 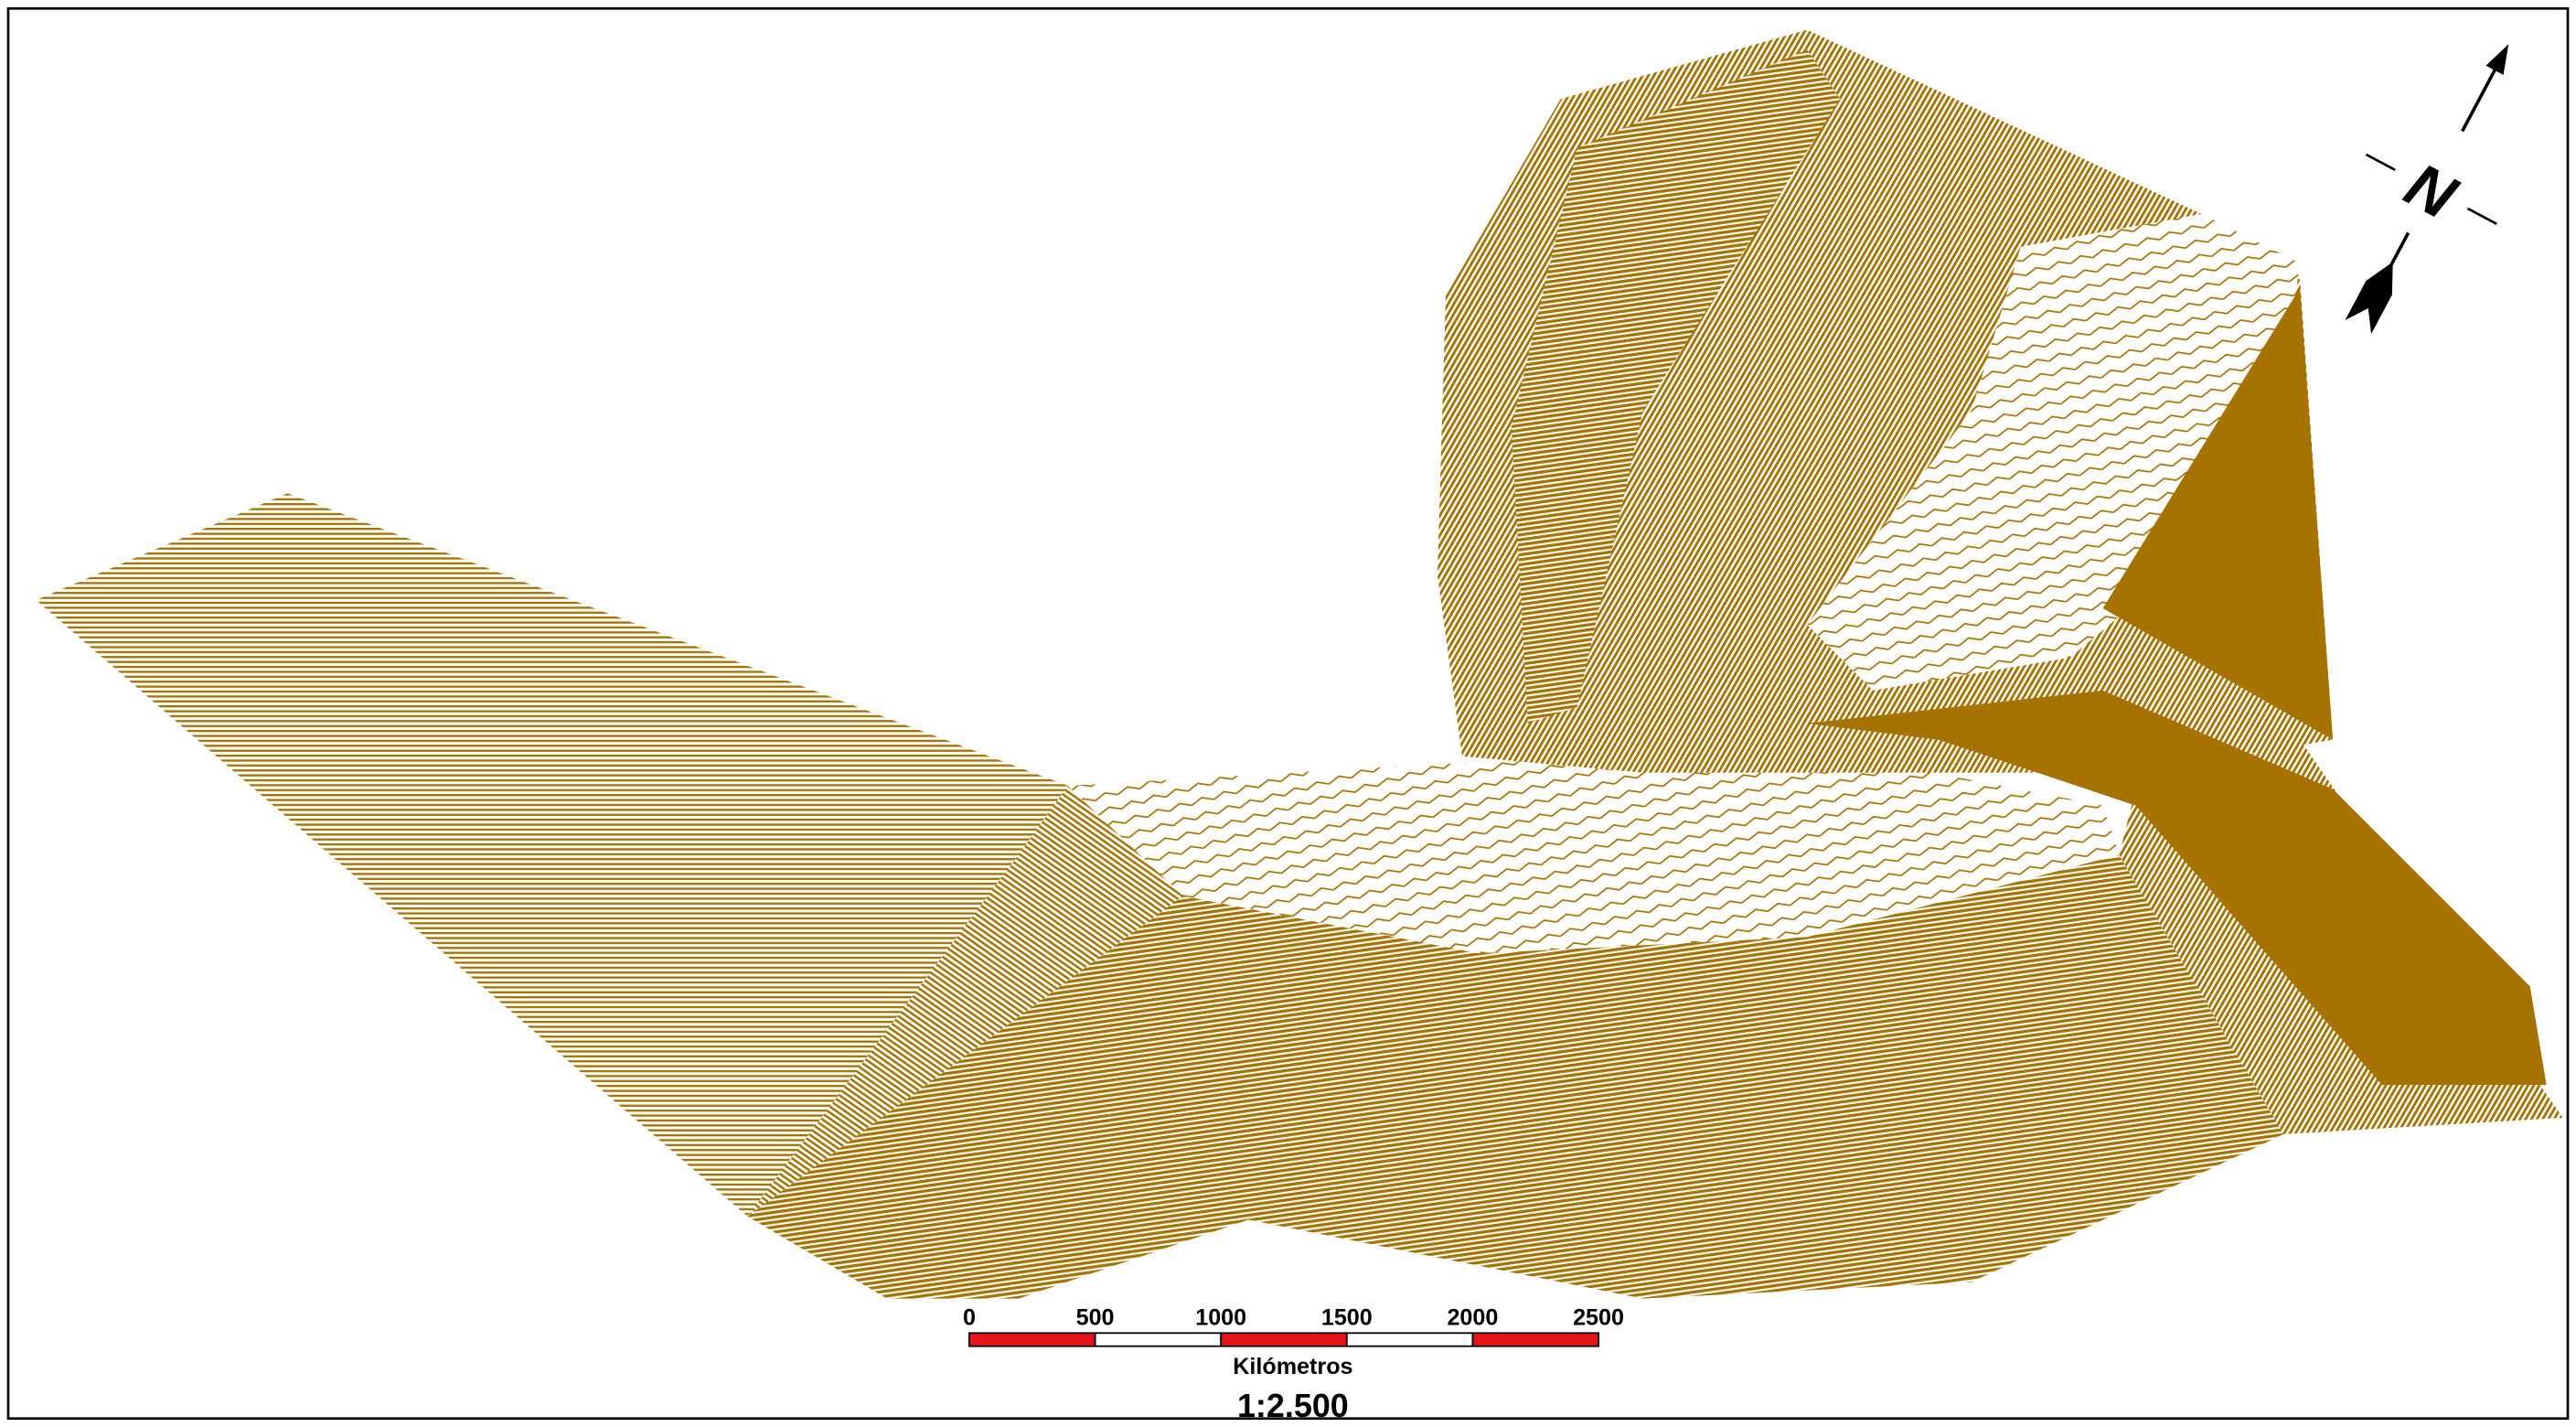 I want to click on north-arrow: N, so click(x=2427, y=189).